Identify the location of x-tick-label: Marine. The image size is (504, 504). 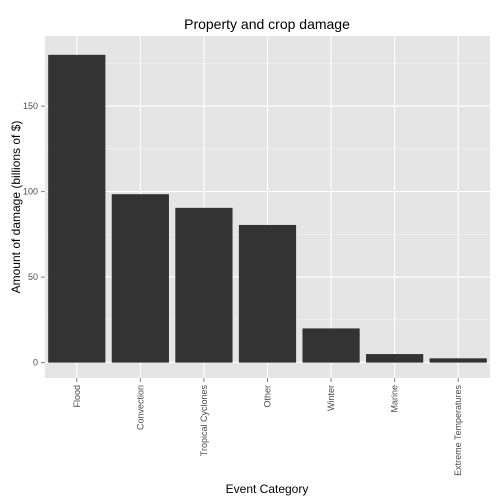
(395, 399).